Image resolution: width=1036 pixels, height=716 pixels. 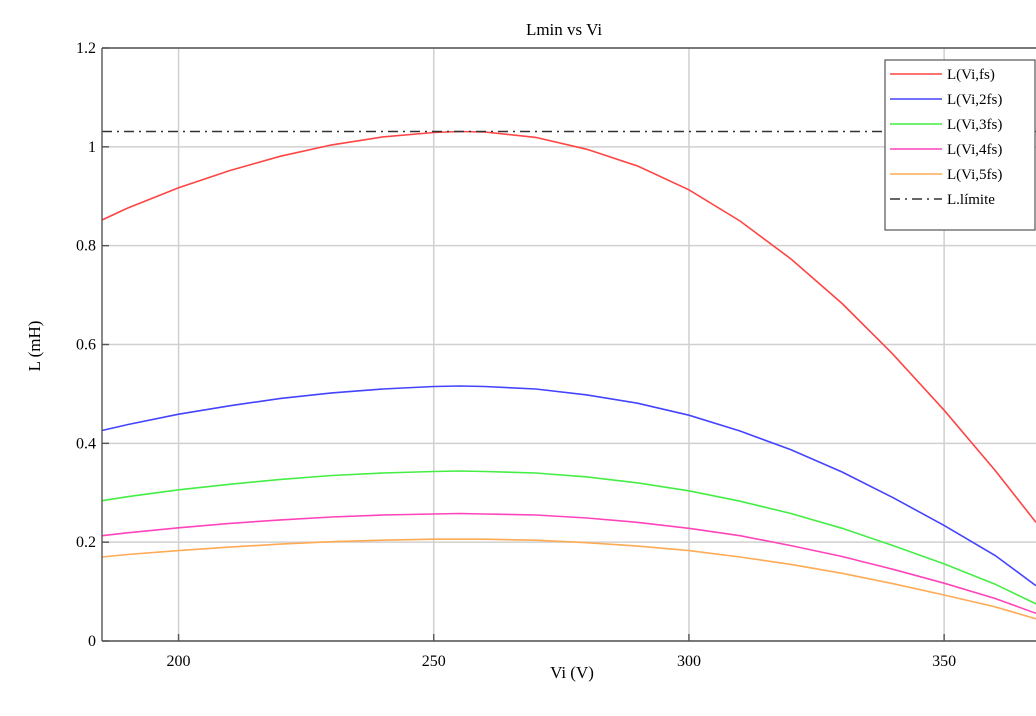 I want to click on legend-label-2: L(Vi,3fs), so click(x=974, y=125).